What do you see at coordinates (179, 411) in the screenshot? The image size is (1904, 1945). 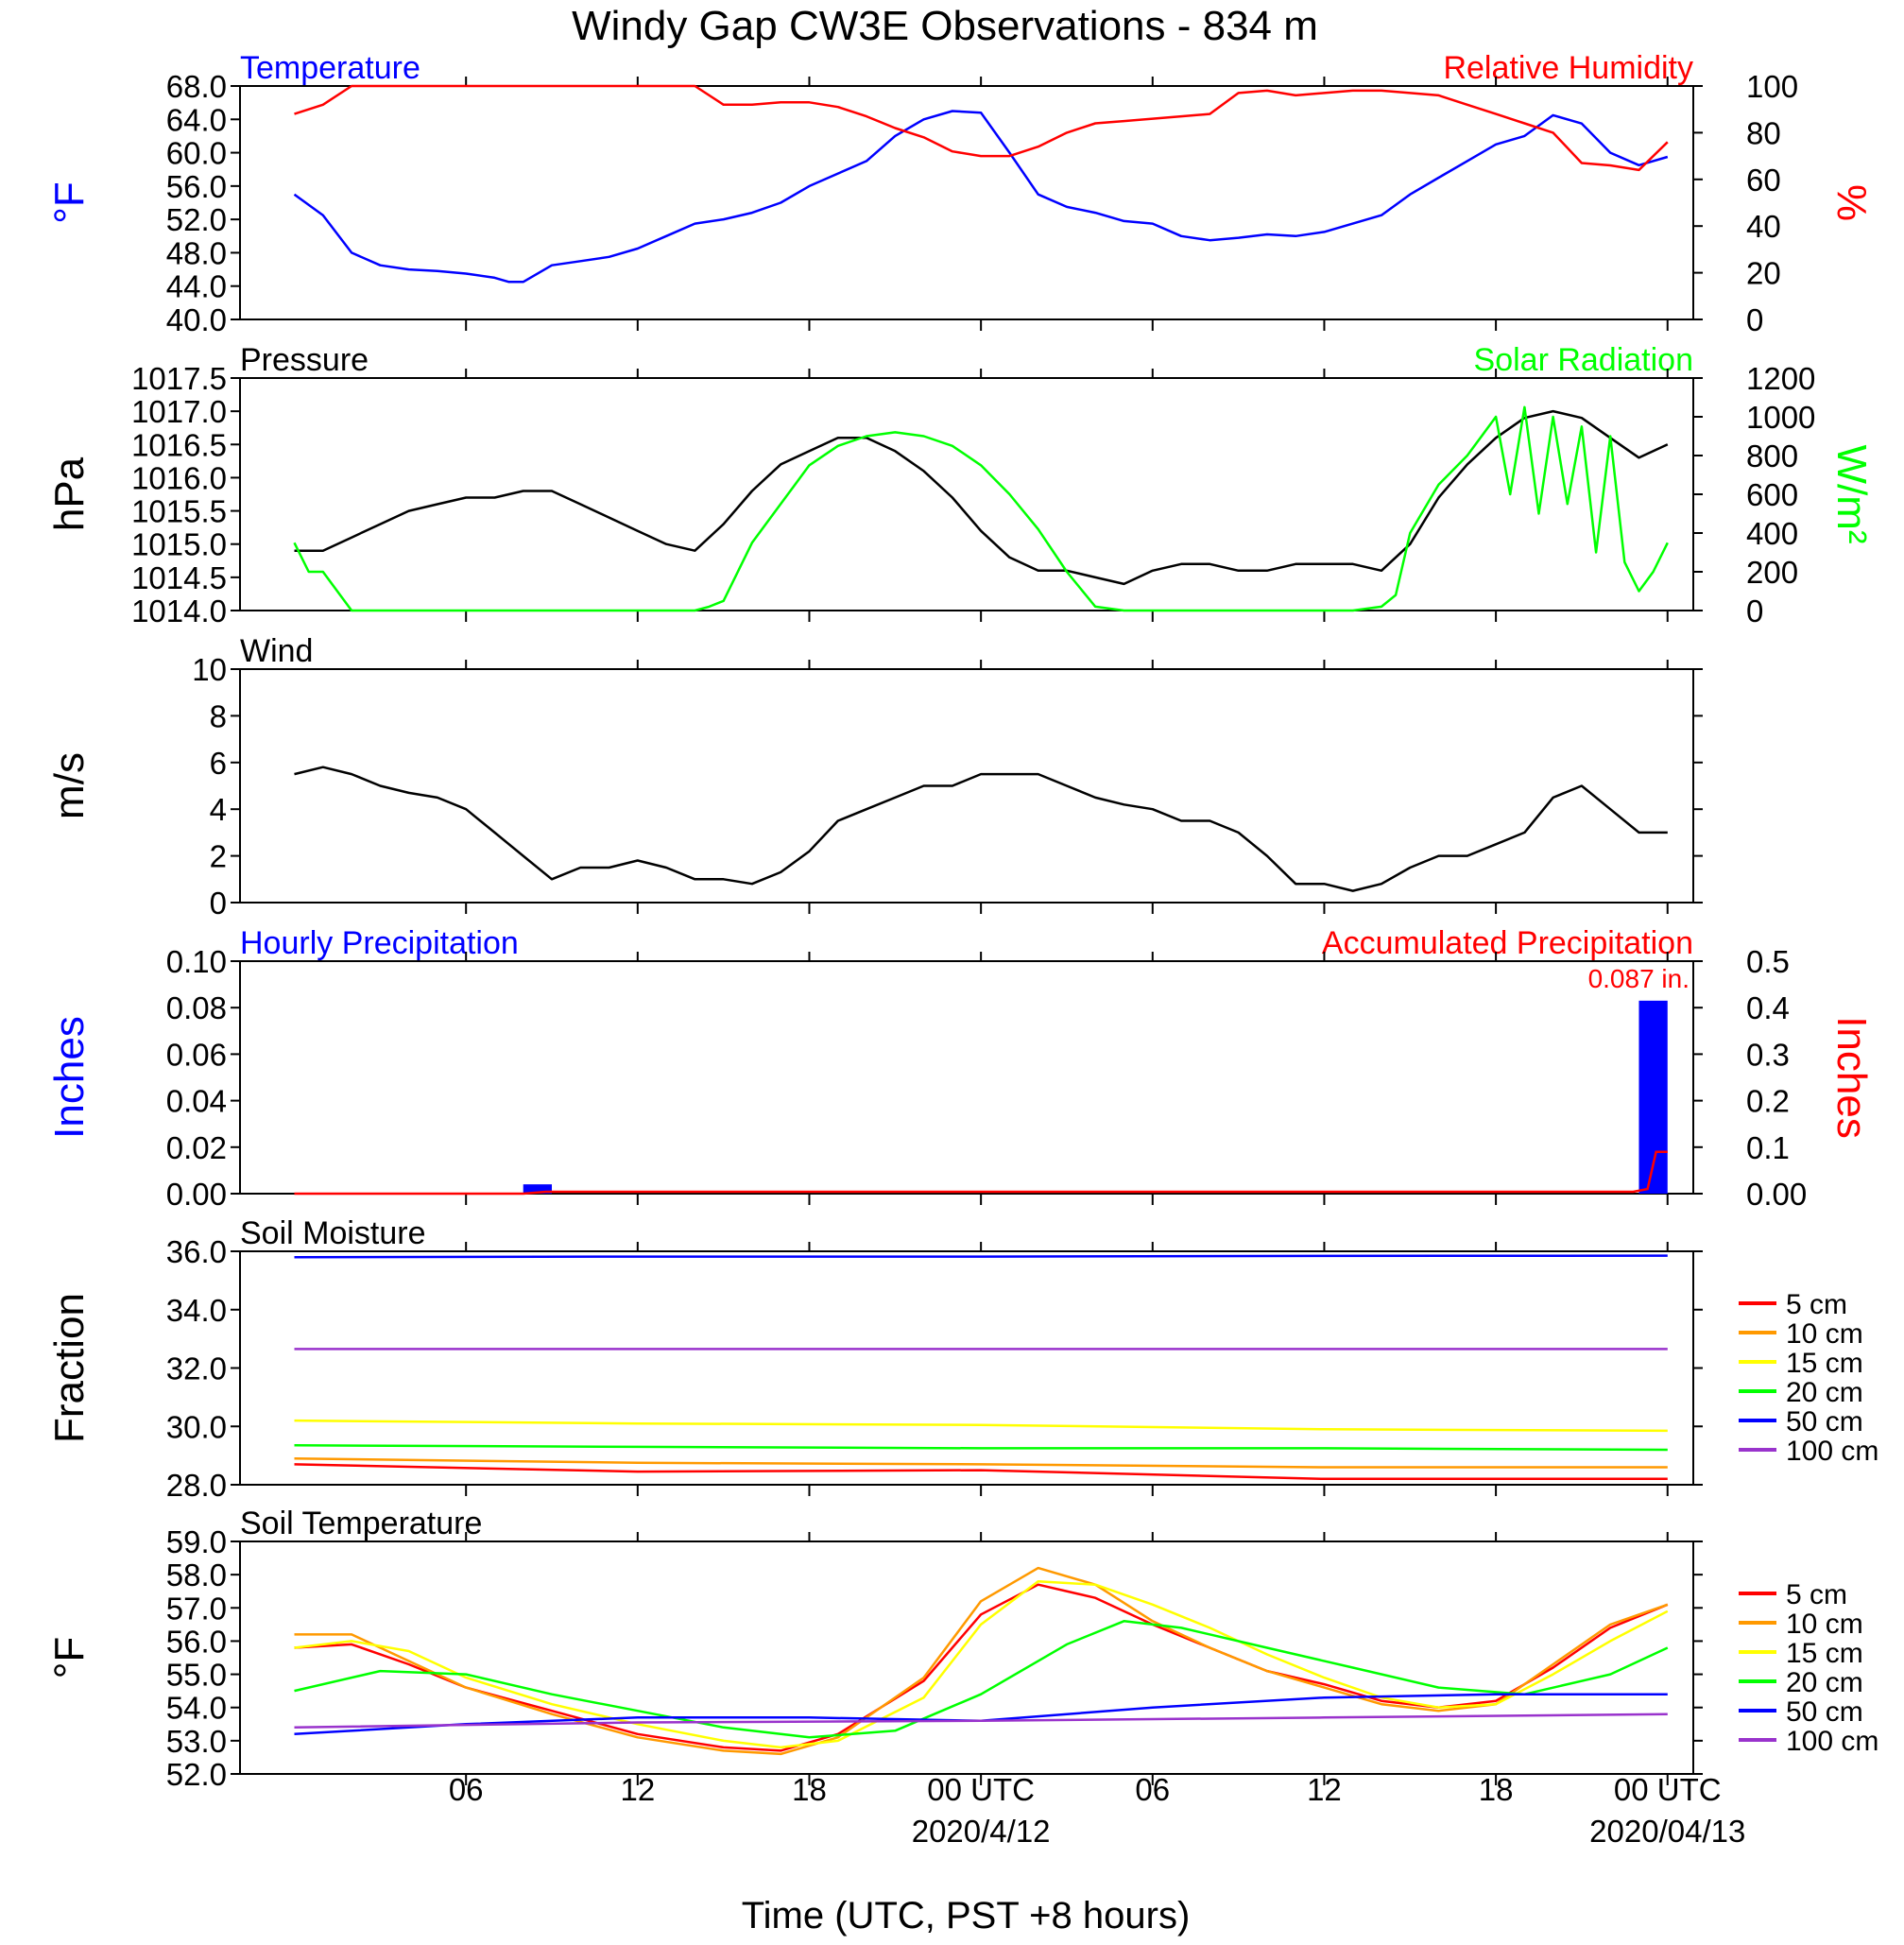 I see `left-tick-label: 1017.0` at bounding box center [179, 411].